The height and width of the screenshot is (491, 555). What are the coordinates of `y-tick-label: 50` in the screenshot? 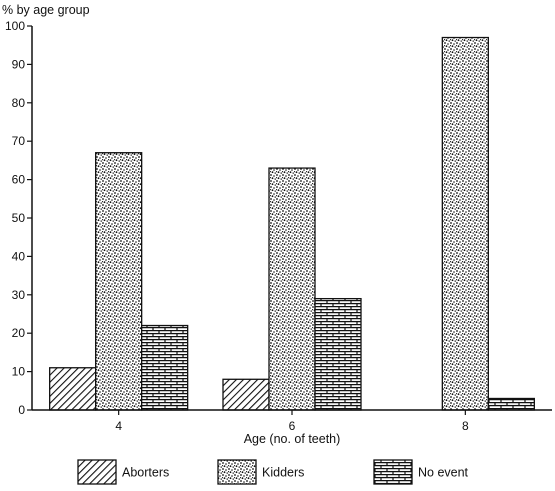 It's located at (19, 218).